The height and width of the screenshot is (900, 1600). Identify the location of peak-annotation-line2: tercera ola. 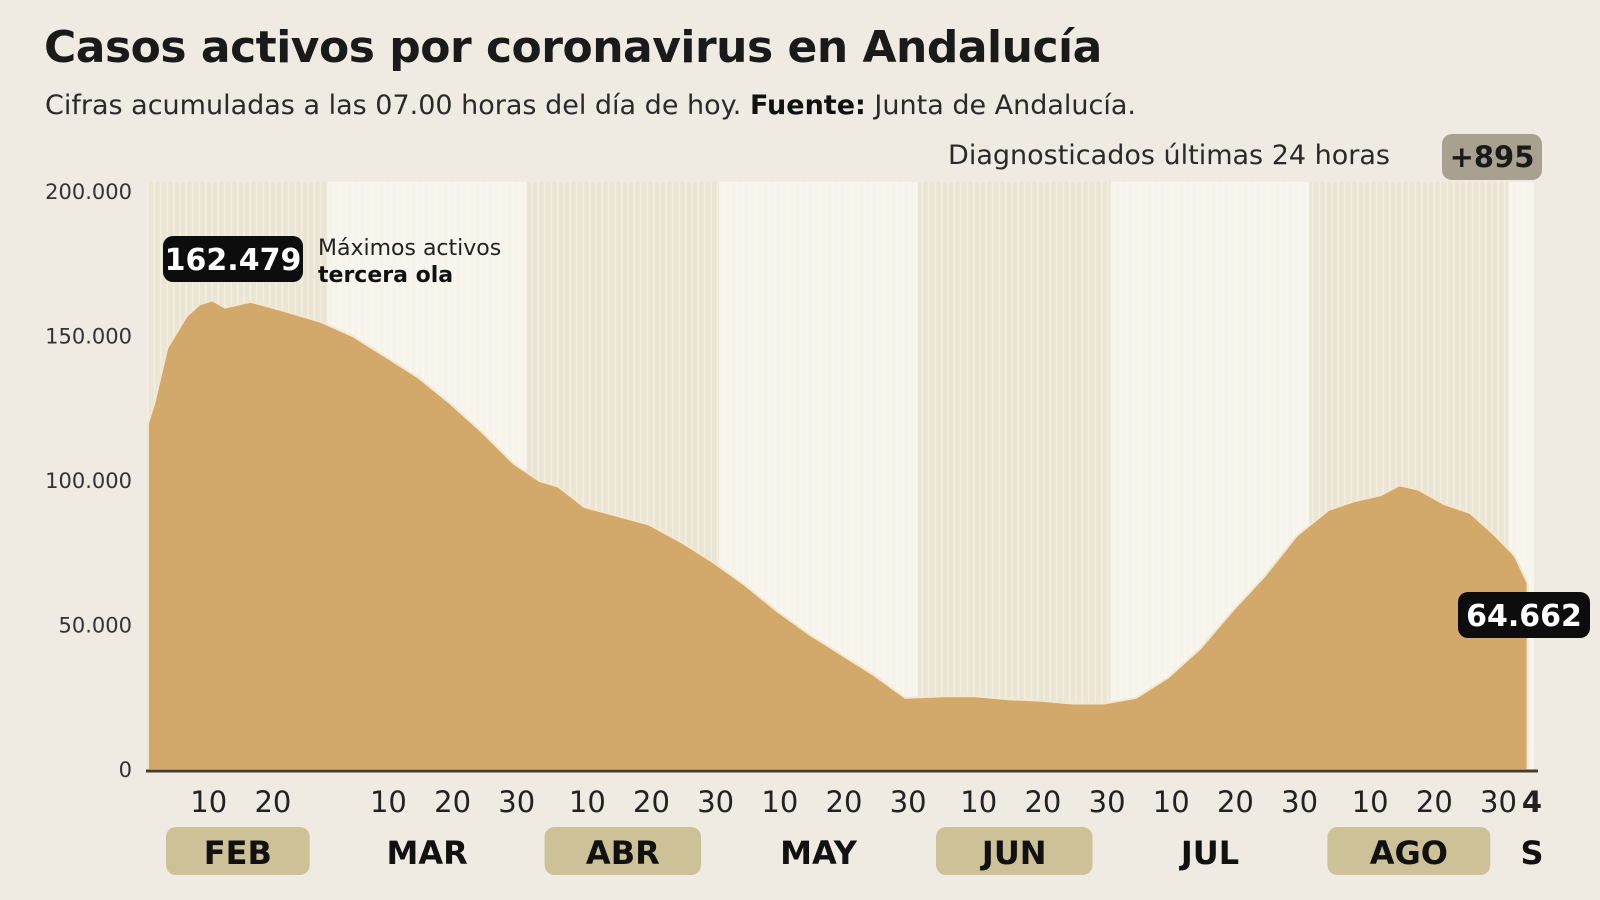
(385, 275).